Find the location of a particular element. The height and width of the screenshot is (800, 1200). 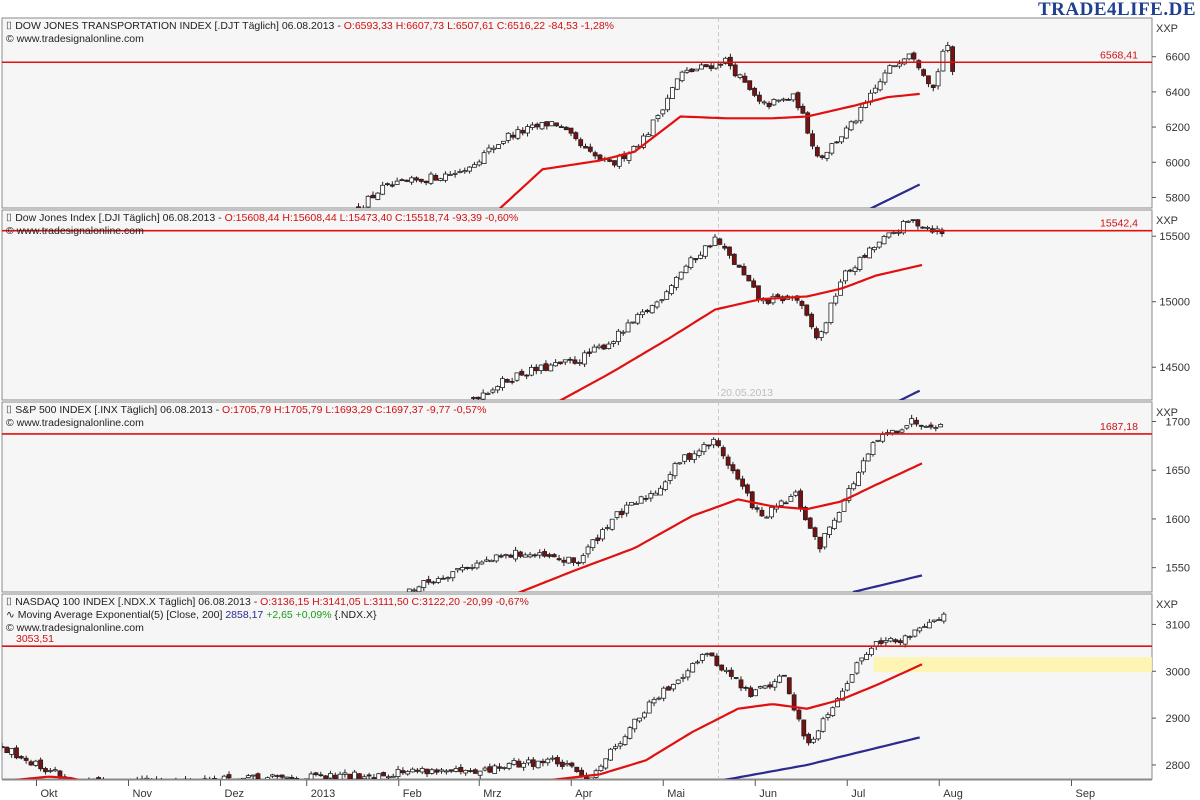

x-tick-label: Sep is located at coordinates (1086, 794).